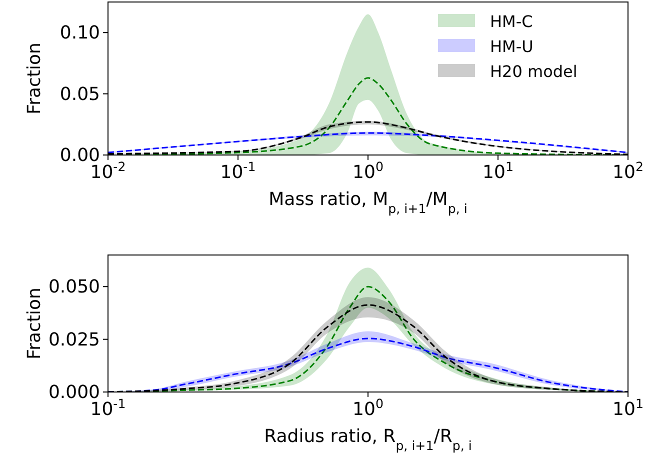 The image size is (649, 459). Describe the element at coordinates (74, 339) in the screenshot. I see `y-tick-label: 0.025` at that location.